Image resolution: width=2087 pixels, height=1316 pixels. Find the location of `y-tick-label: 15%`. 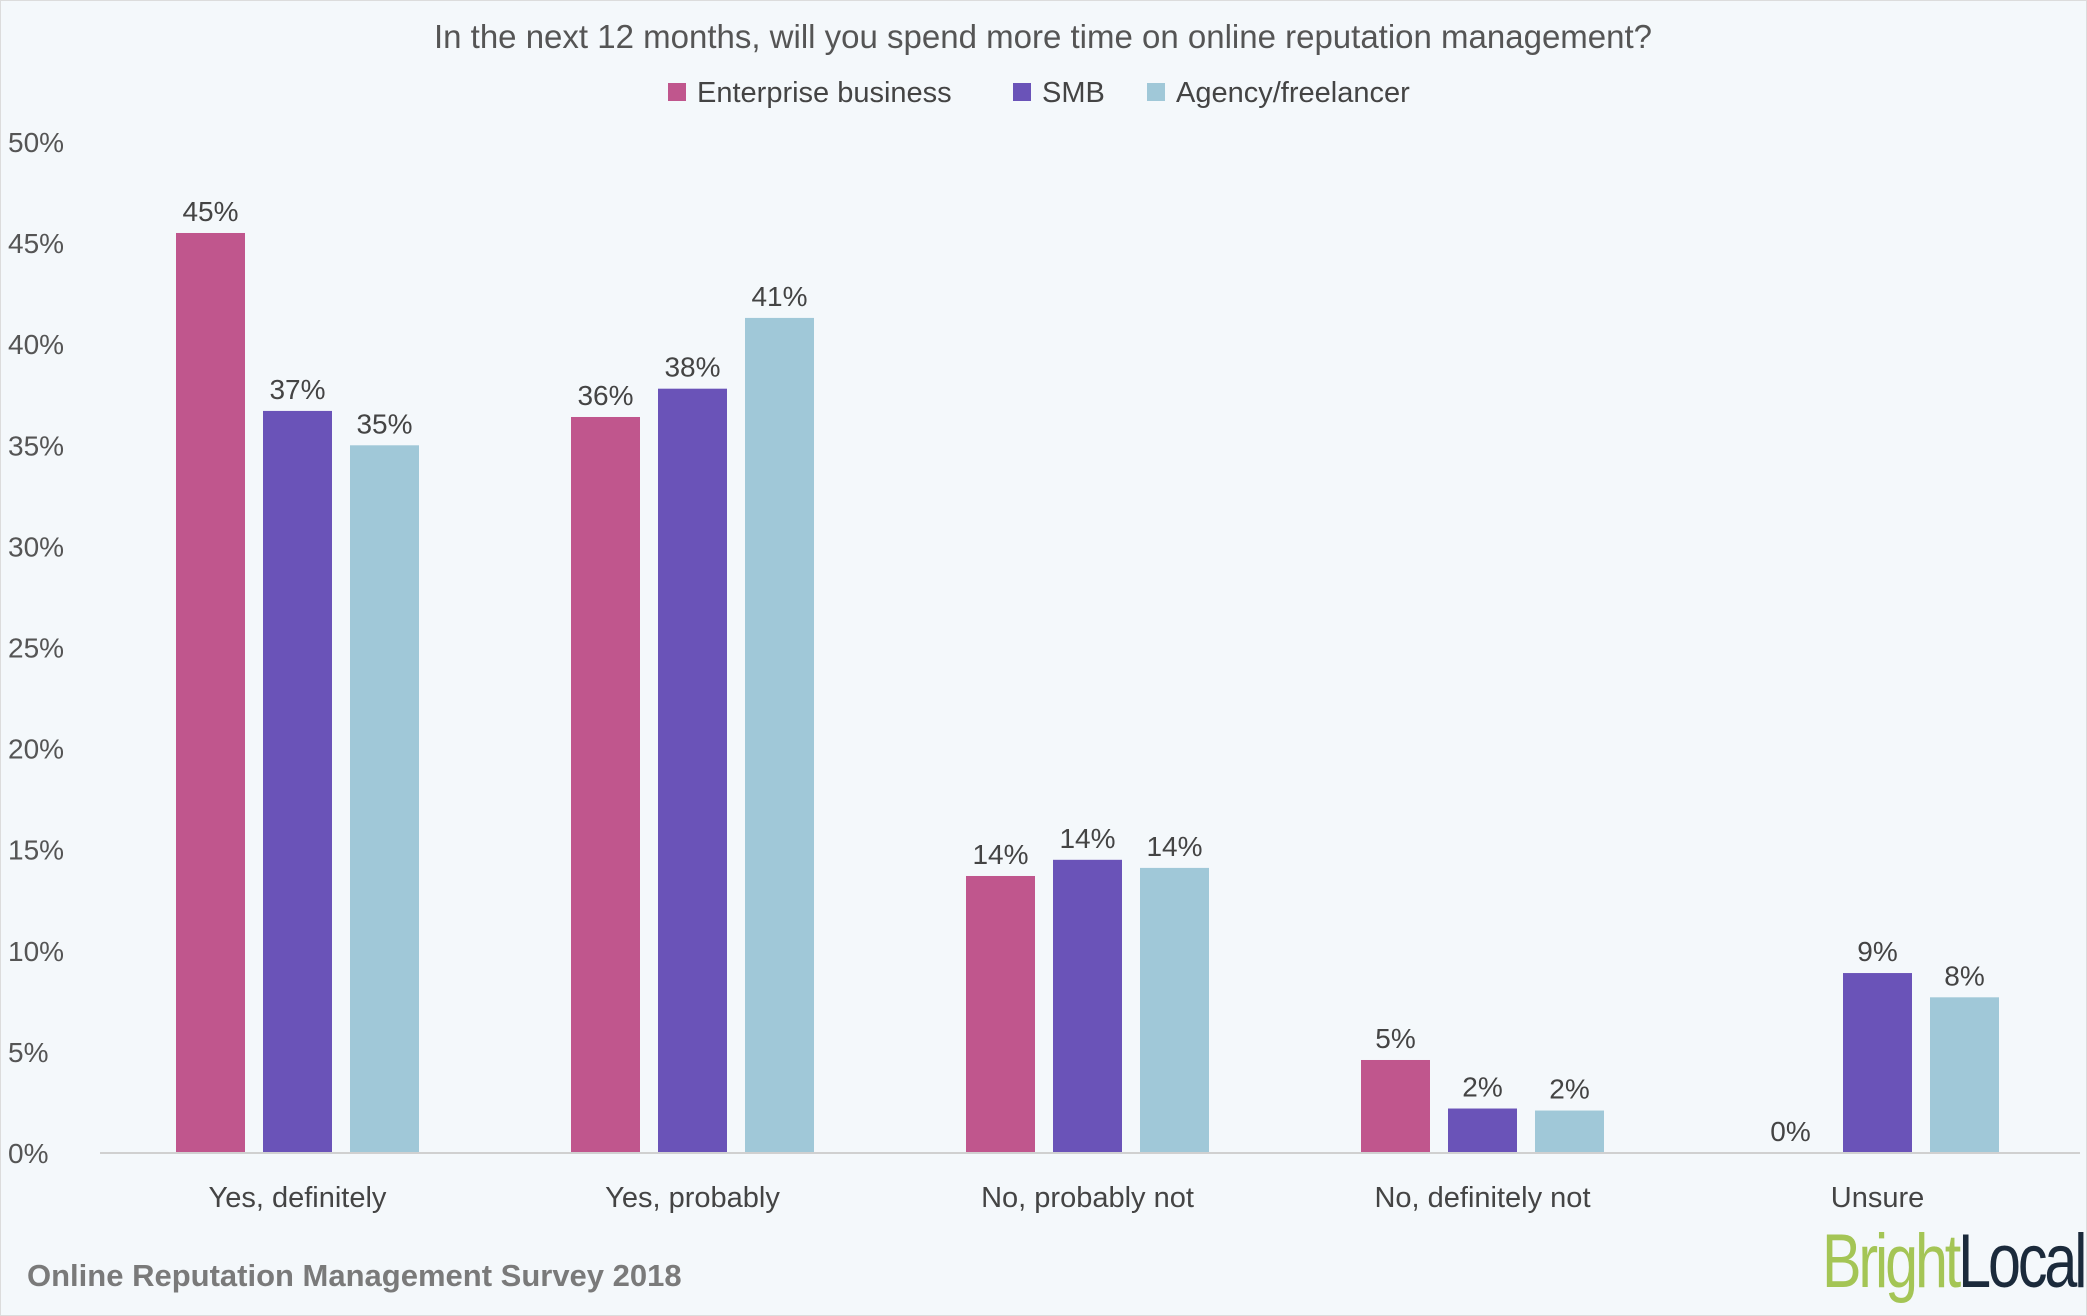

y-tick-label: 15% is located at coordinates (36, 850).